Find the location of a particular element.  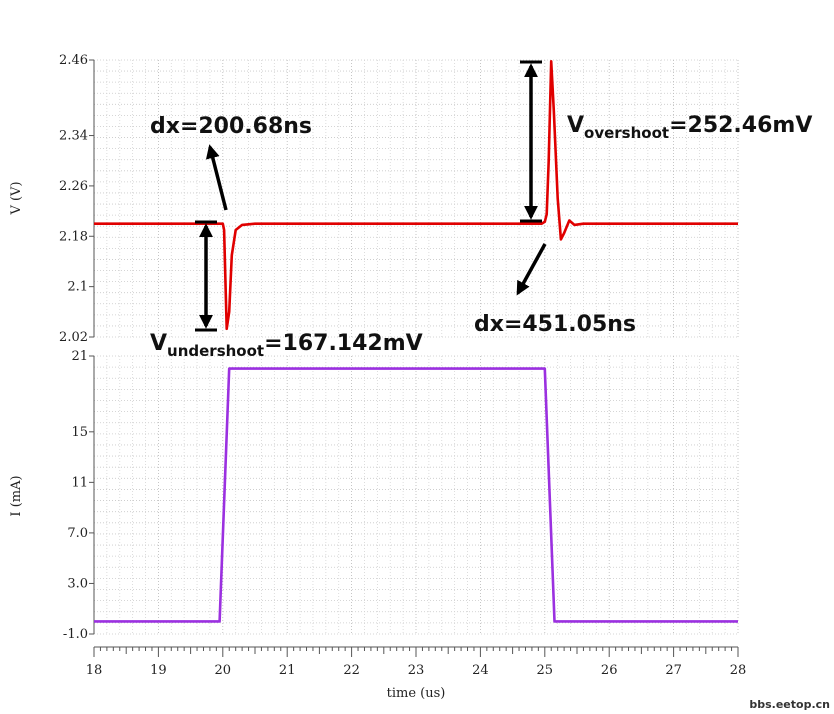

dx-right-arrow is located at coordinates (531, 269).